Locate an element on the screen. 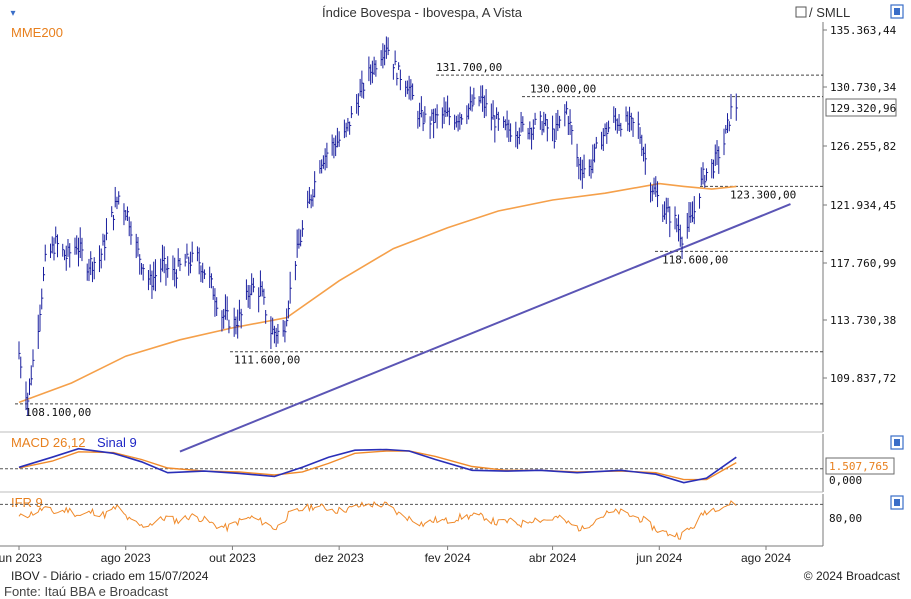 Image resolution: width=911 pixels, height=599 pixels. compare-label: / SMLL is located at coordinates (829, 12).